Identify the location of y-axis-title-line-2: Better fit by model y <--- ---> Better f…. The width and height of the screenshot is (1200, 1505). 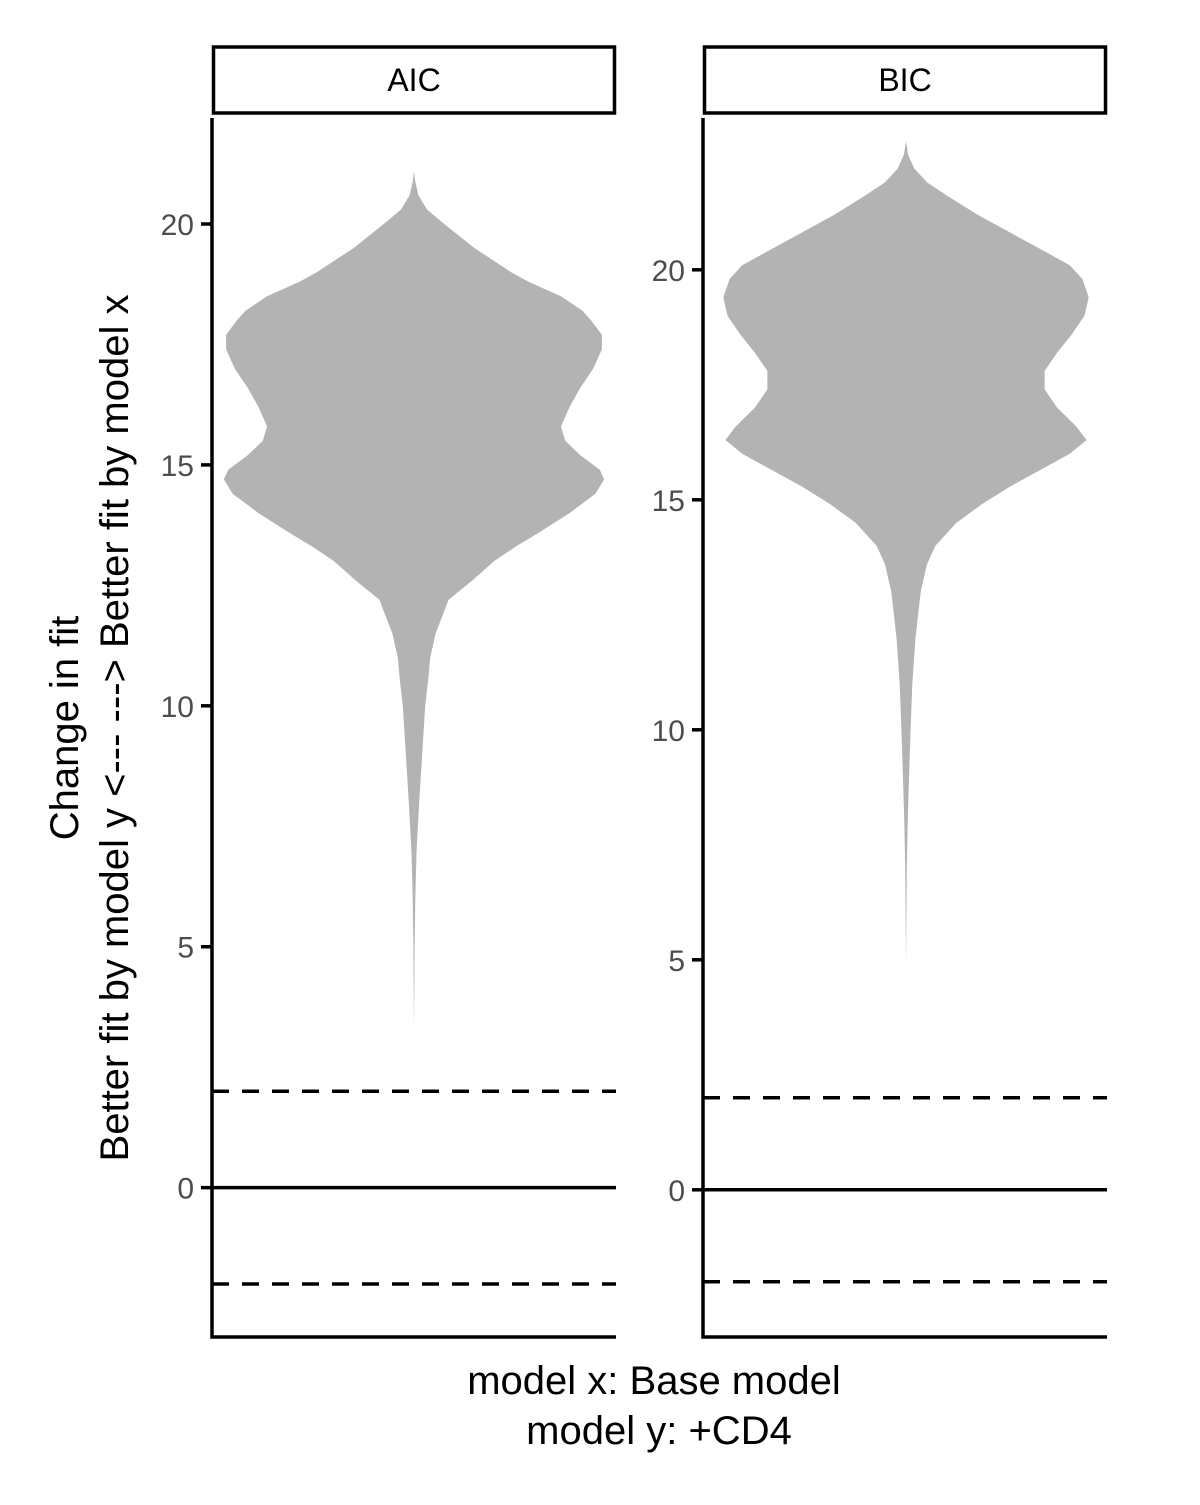
(115, 728).